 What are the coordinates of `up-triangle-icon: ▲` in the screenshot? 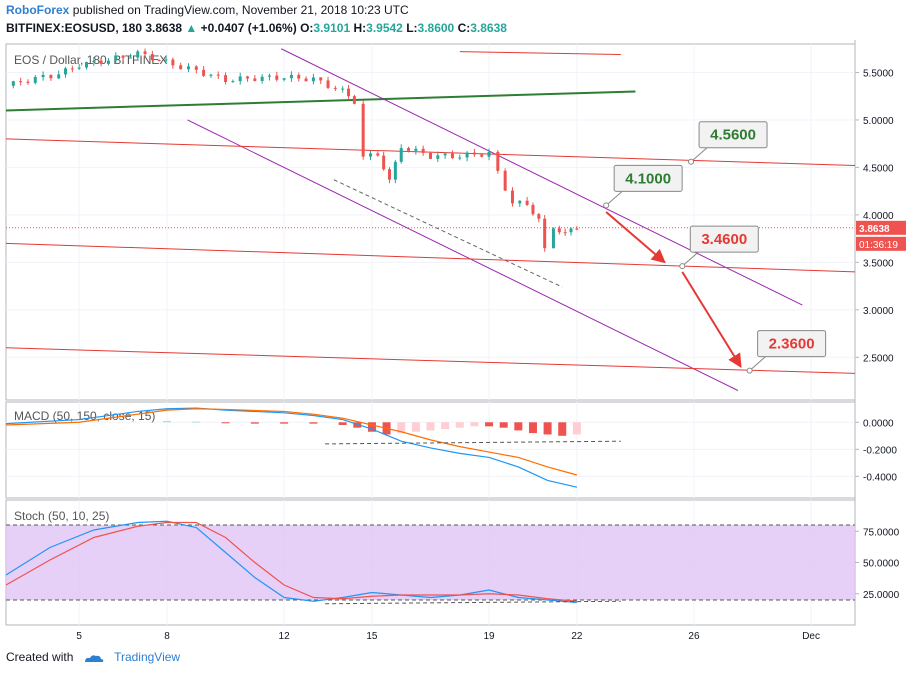 It's located at (191, 28).